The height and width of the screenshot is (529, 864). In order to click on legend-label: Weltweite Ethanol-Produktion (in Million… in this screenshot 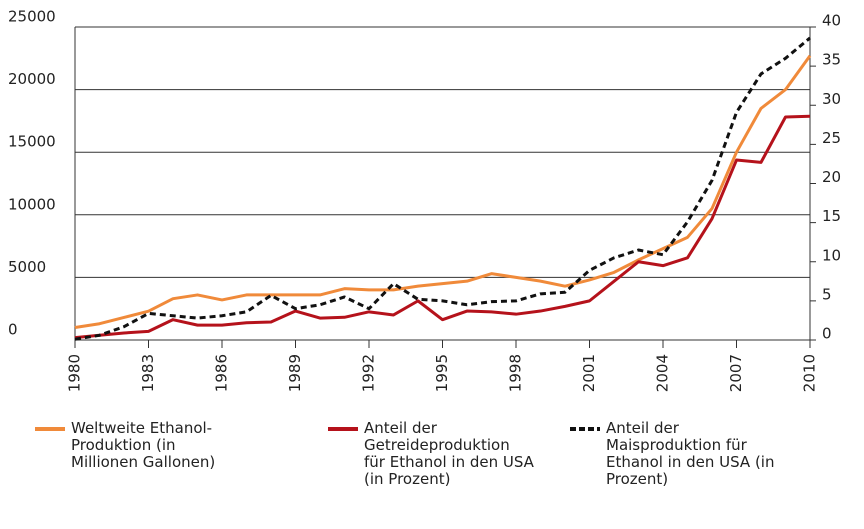, I will do `click(143, 445)`.